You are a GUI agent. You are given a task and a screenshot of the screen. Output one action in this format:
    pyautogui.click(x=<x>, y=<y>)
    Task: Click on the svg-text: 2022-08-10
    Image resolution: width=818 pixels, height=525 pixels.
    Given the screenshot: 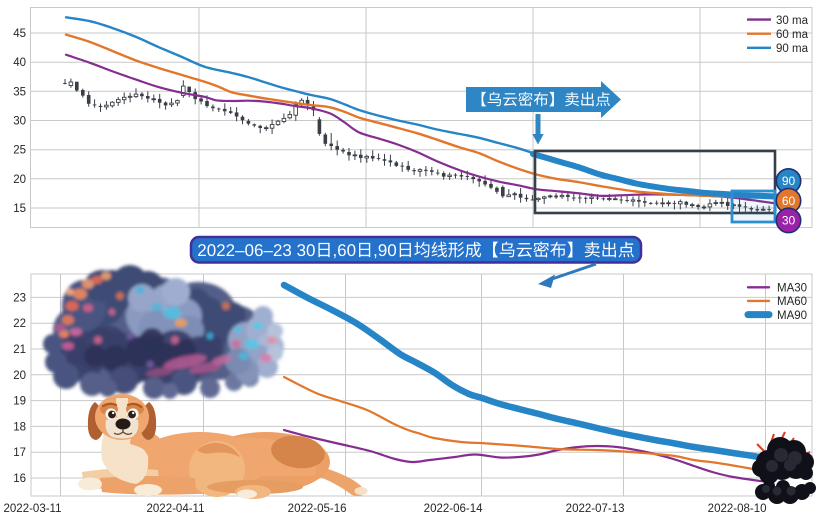 What is the action you would take?
    pyautogui.click(x=737, y=509)
    